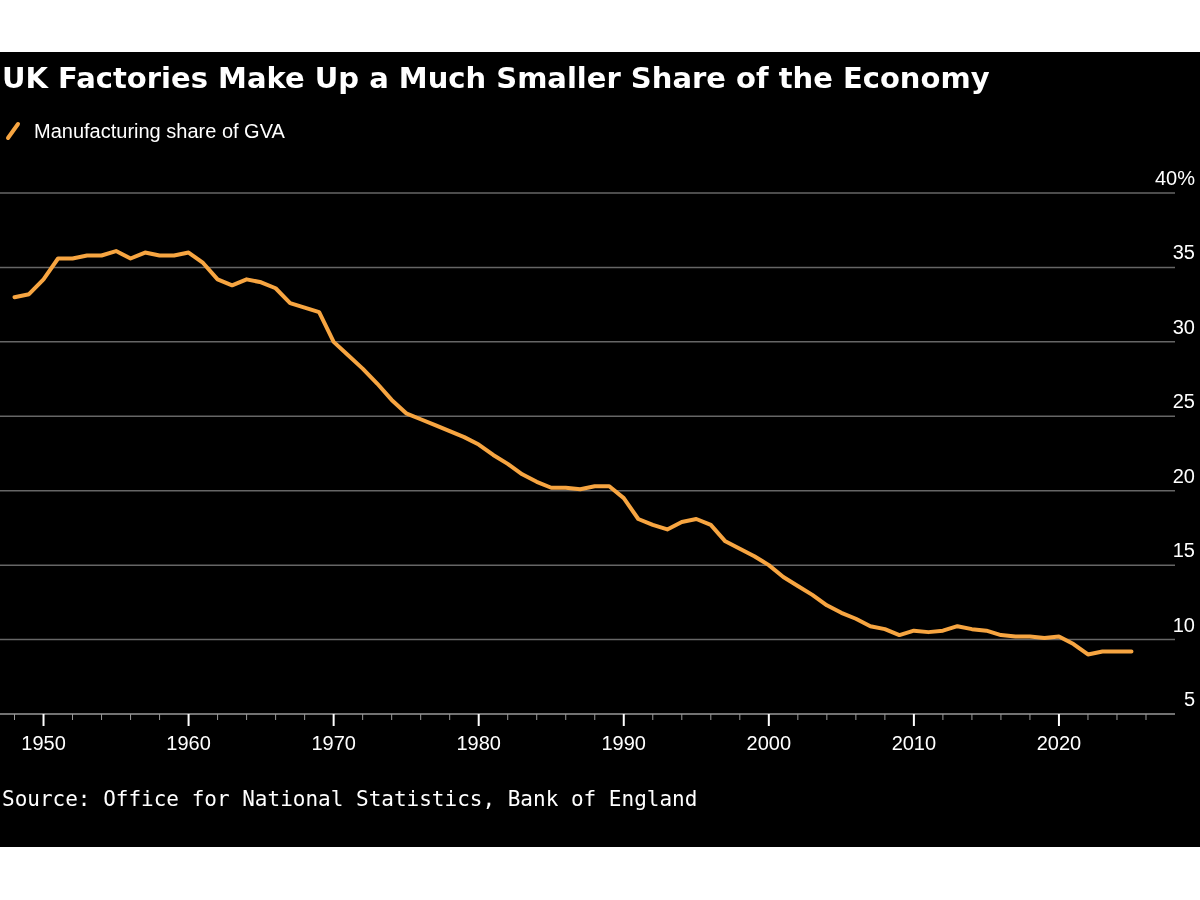  Describe the element at coordinates (769, 743) in the screenshot. I see `x-tick-label: 2000` at that location.